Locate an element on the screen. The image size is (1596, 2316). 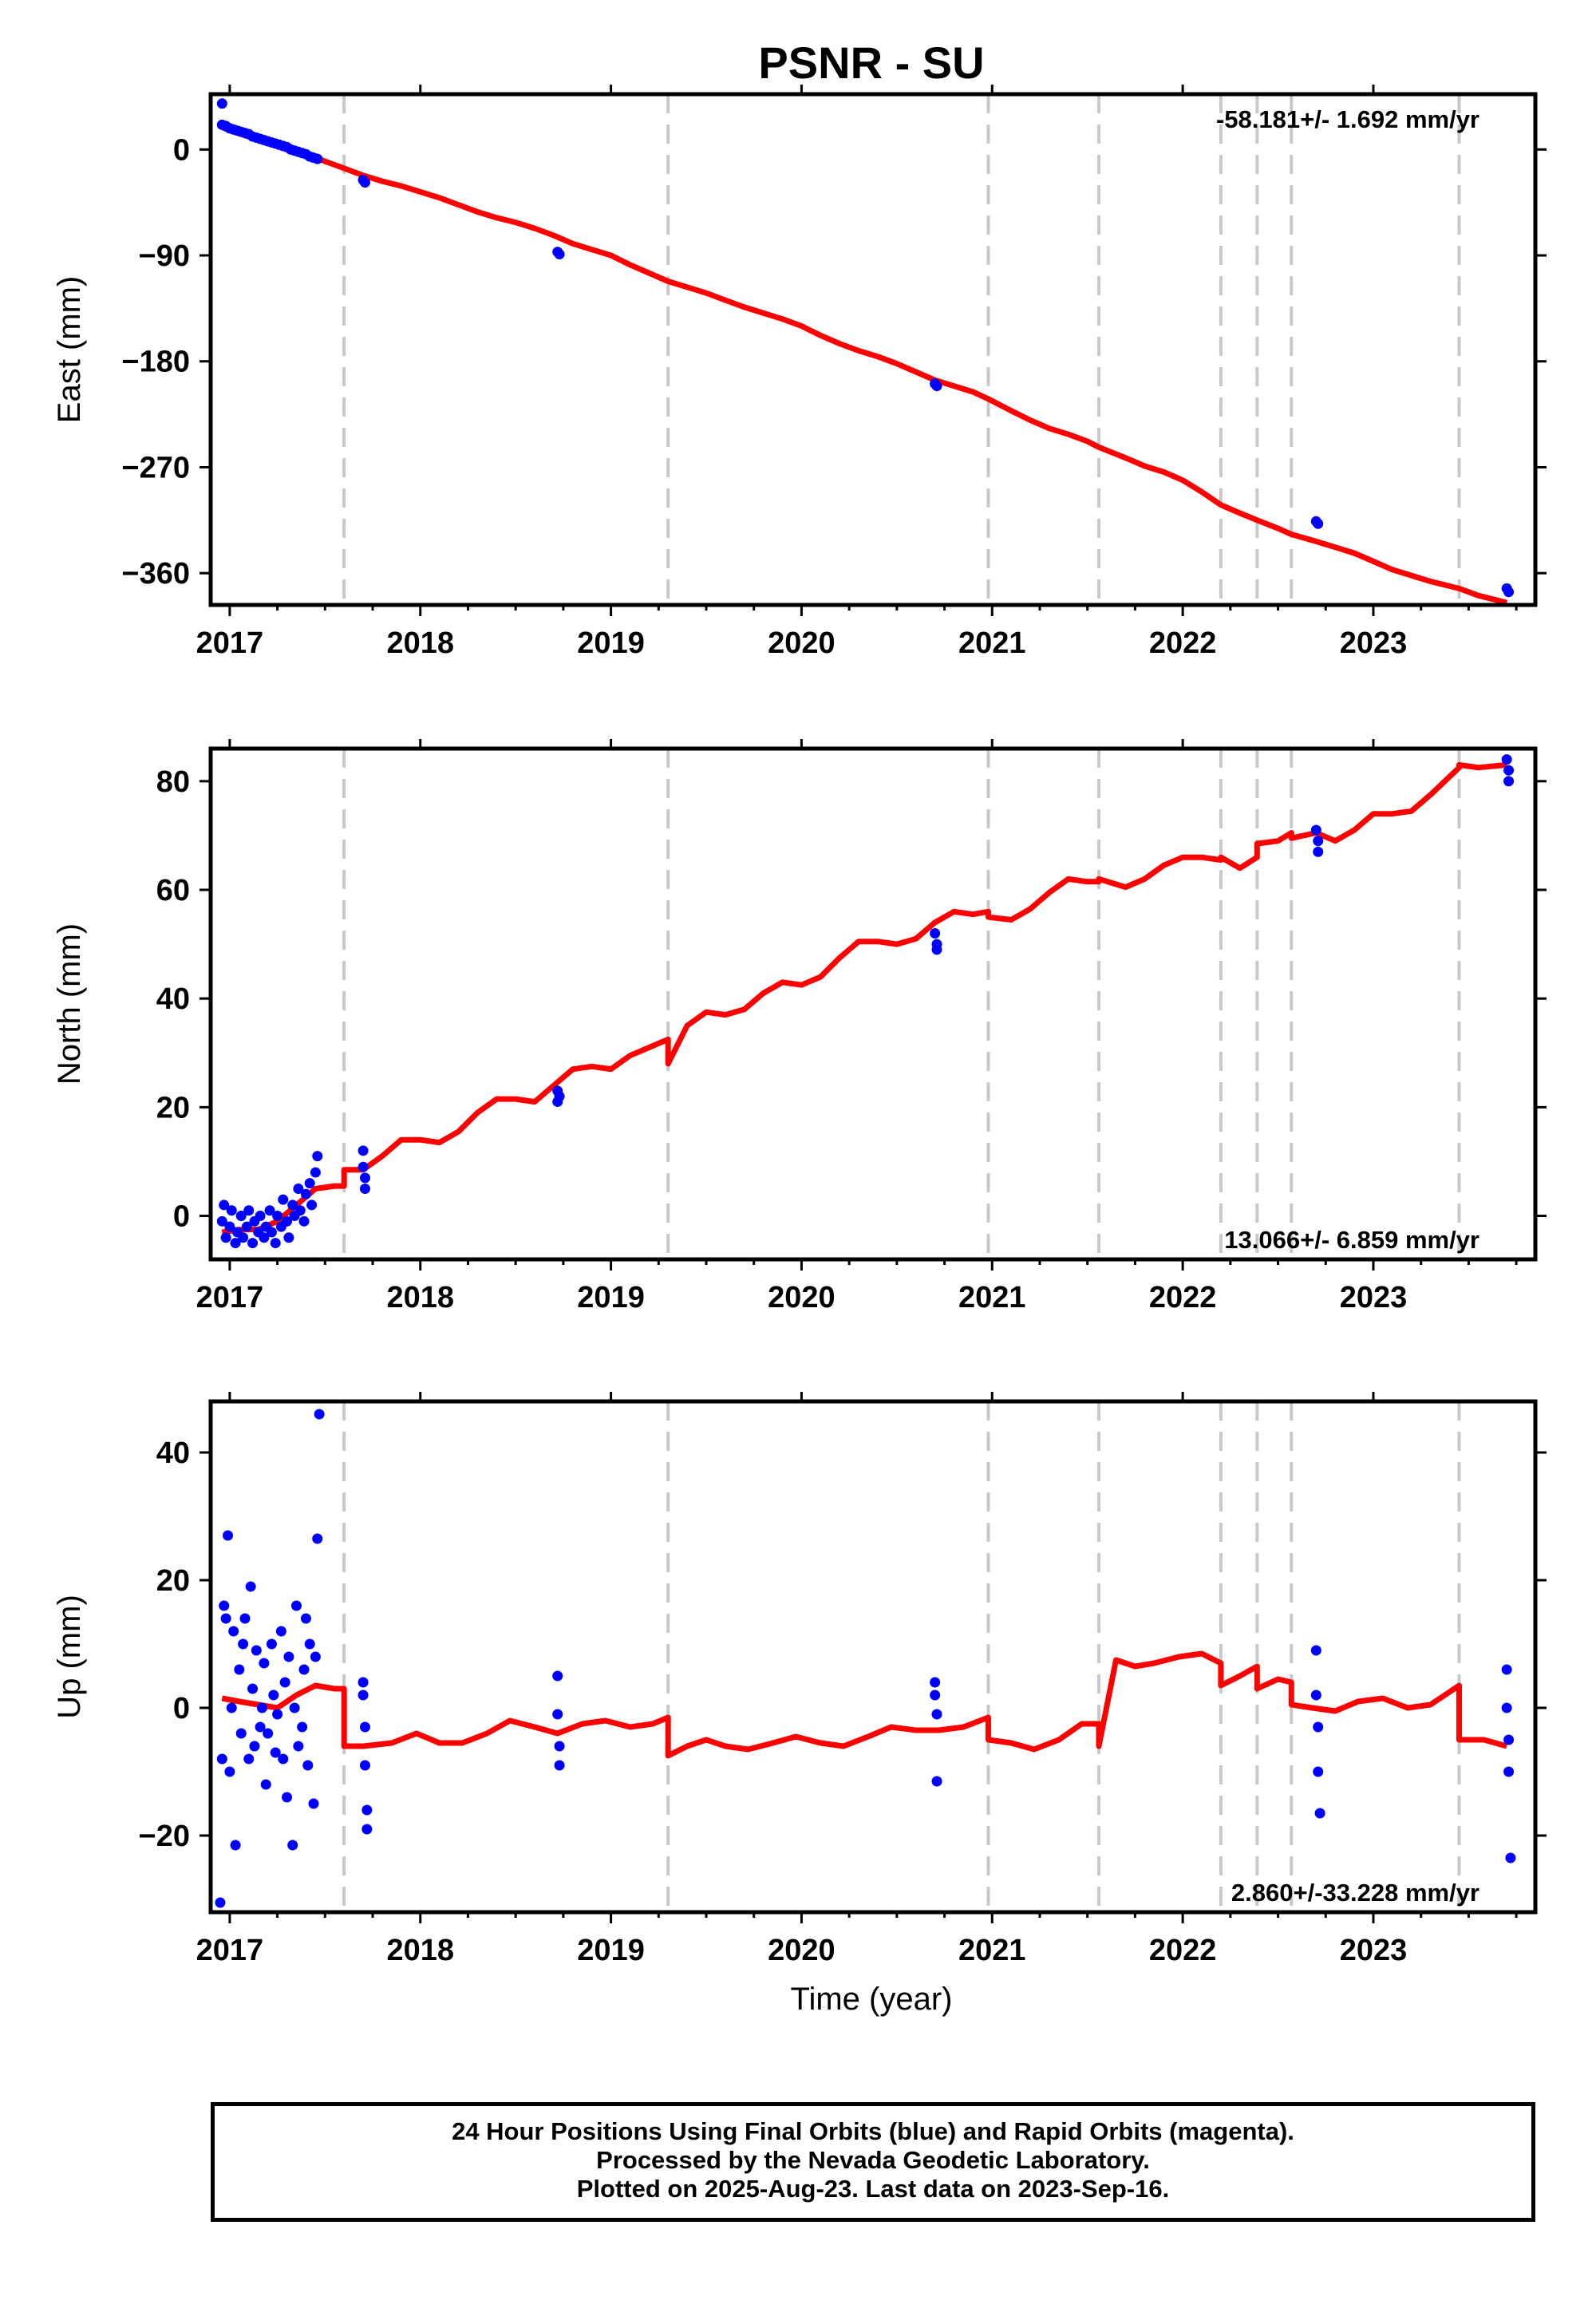
rate-annotation: 13.066+/- 6.859 mm/yr is located at coordinates (1351, 1240).